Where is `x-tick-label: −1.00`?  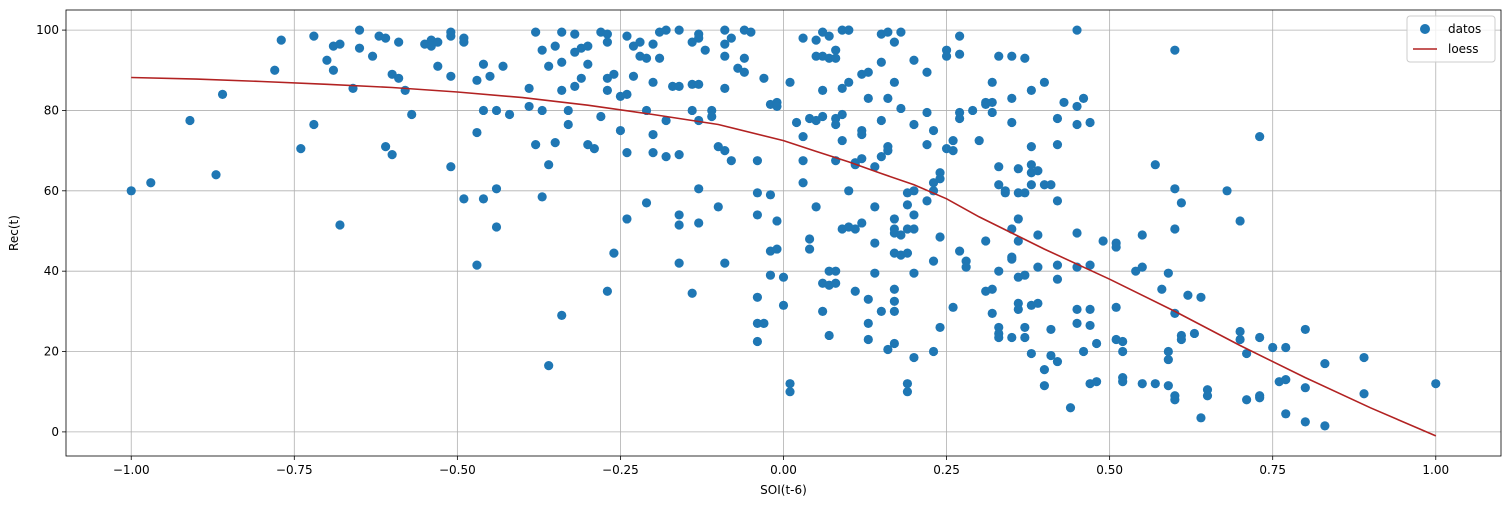 x-tick-label: −1.00 is located at coordinates (131, 470).